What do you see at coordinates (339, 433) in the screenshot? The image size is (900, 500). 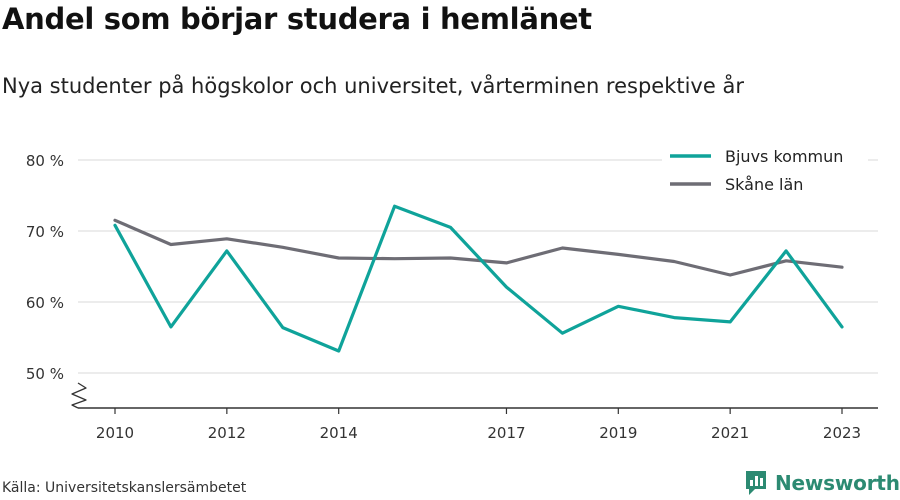 I see `x-tick-label: 2014` at bounding box center [339, 433].